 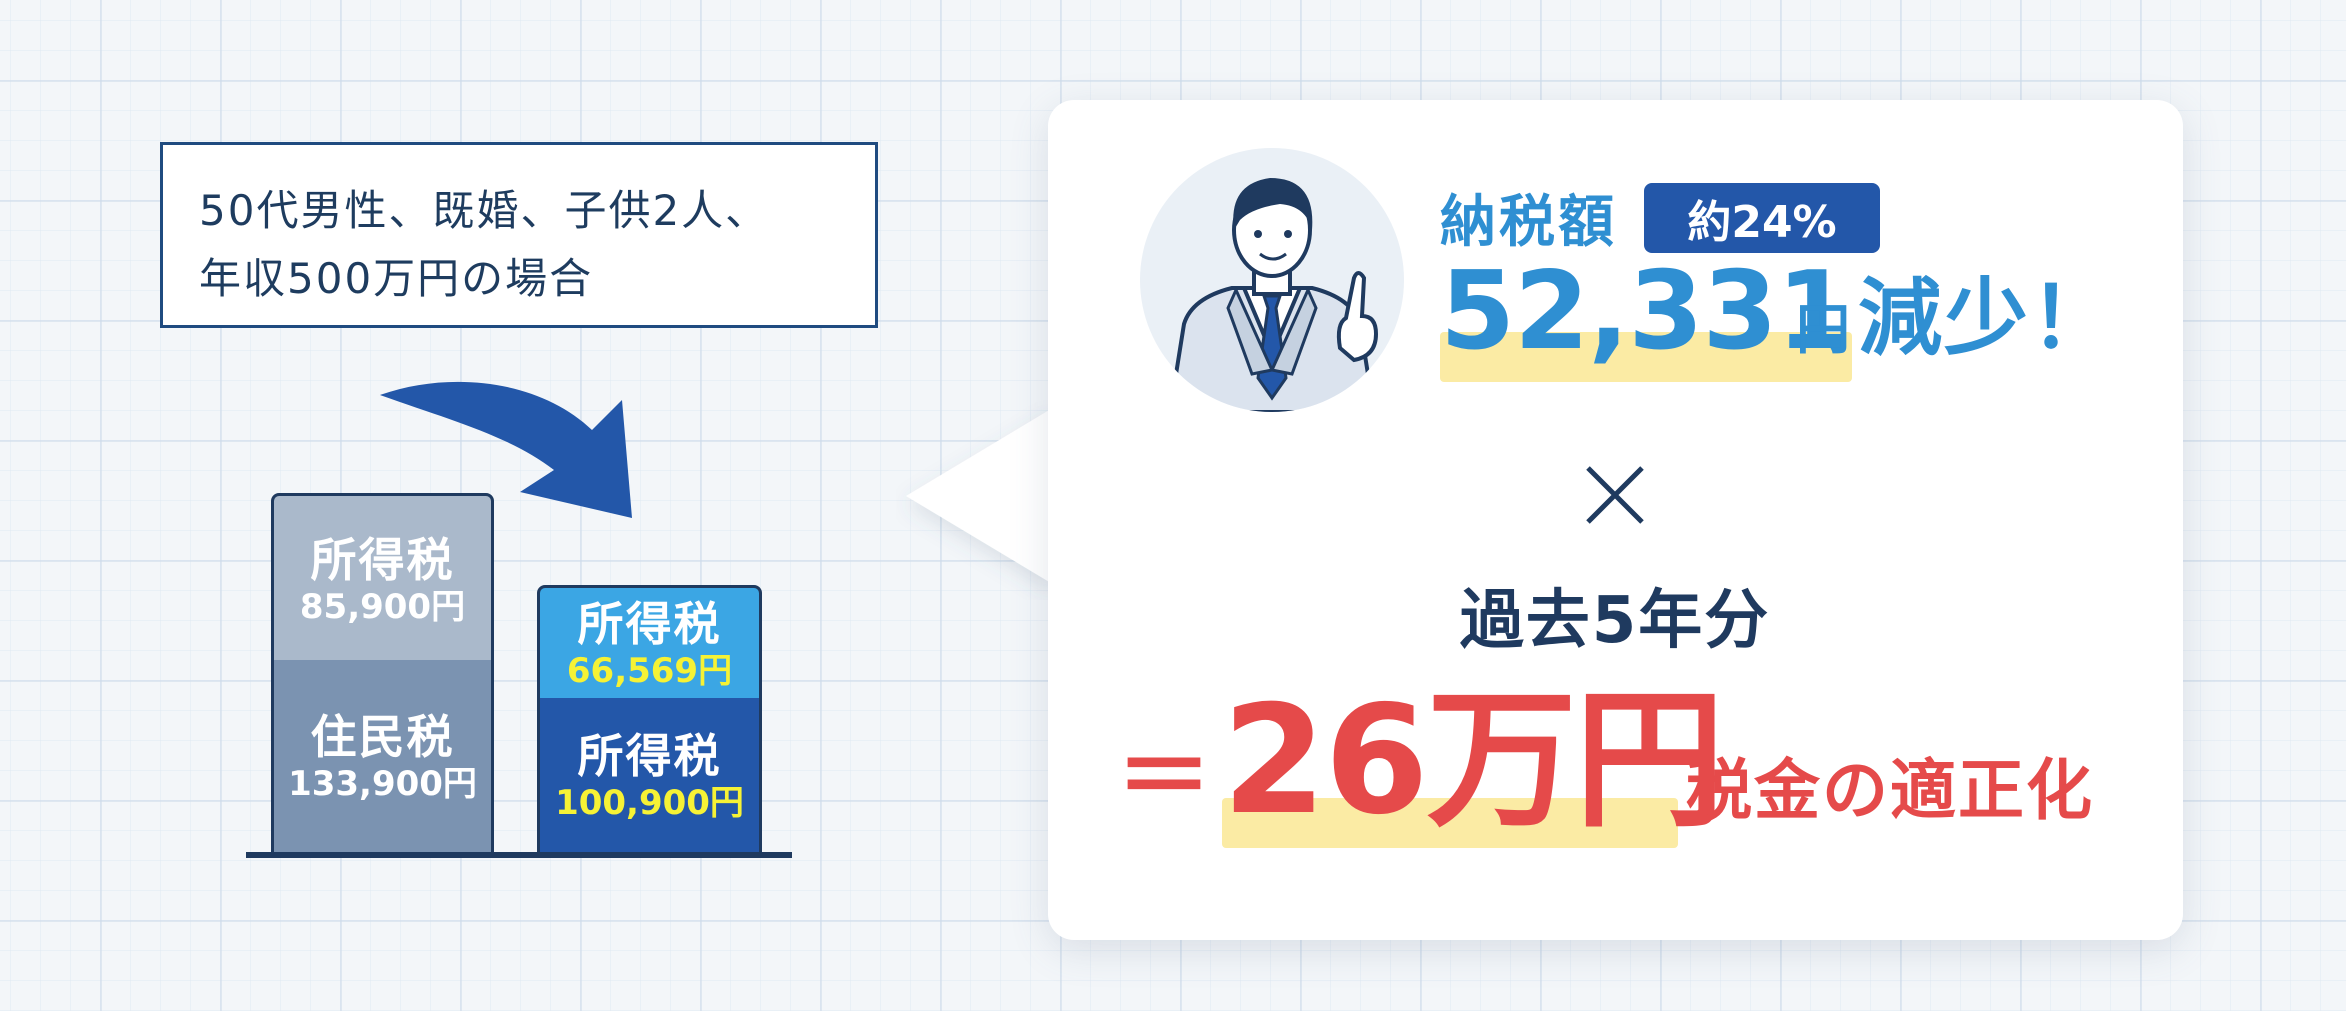 I want to click on tax-amount-label: 納税額, so click(x=1528, y=222).